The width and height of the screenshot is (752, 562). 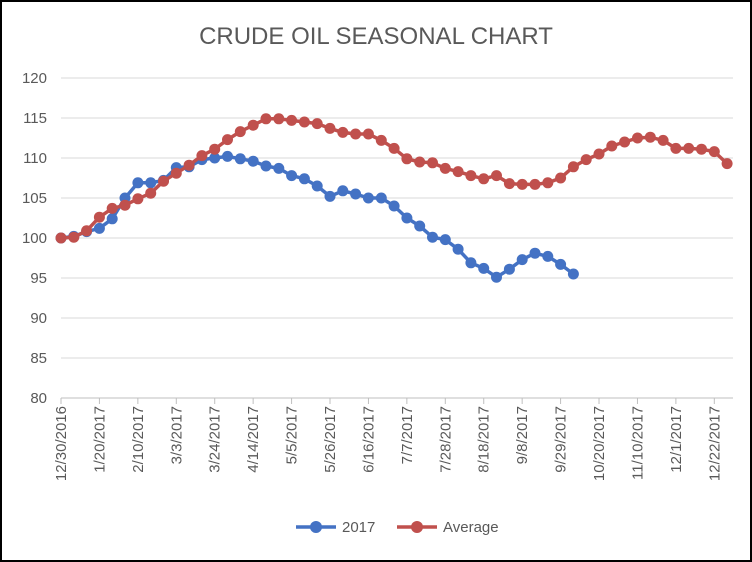 I want to click on x-tick-label: 10/20/2017, so click(x=599, y=443).